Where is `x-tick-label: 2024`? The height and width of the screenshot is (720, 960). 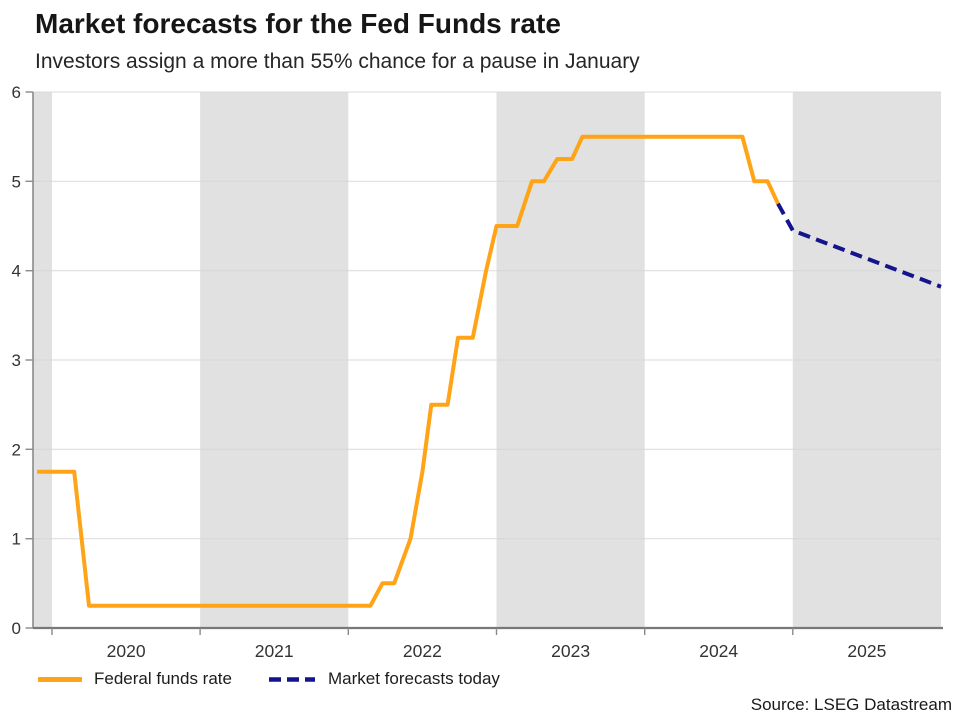
x-tick-label: 2024 is located at coordinates (718, 651).